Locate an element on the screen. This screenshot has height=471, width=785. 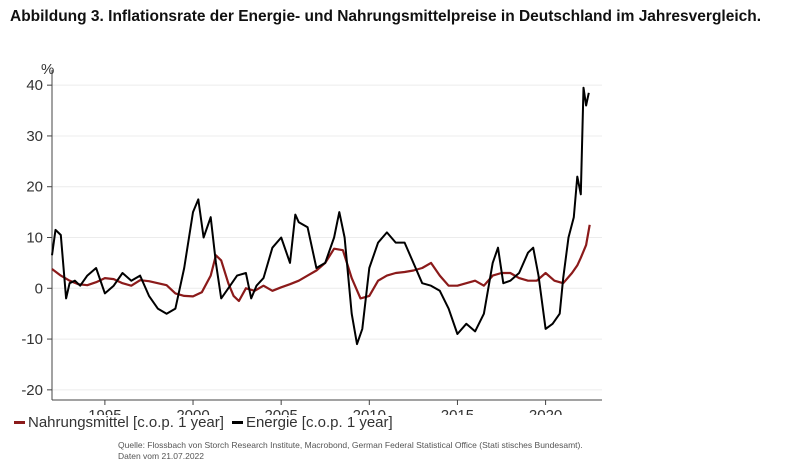
x-tick-label: 2000 is located at coordinates (192, 411).